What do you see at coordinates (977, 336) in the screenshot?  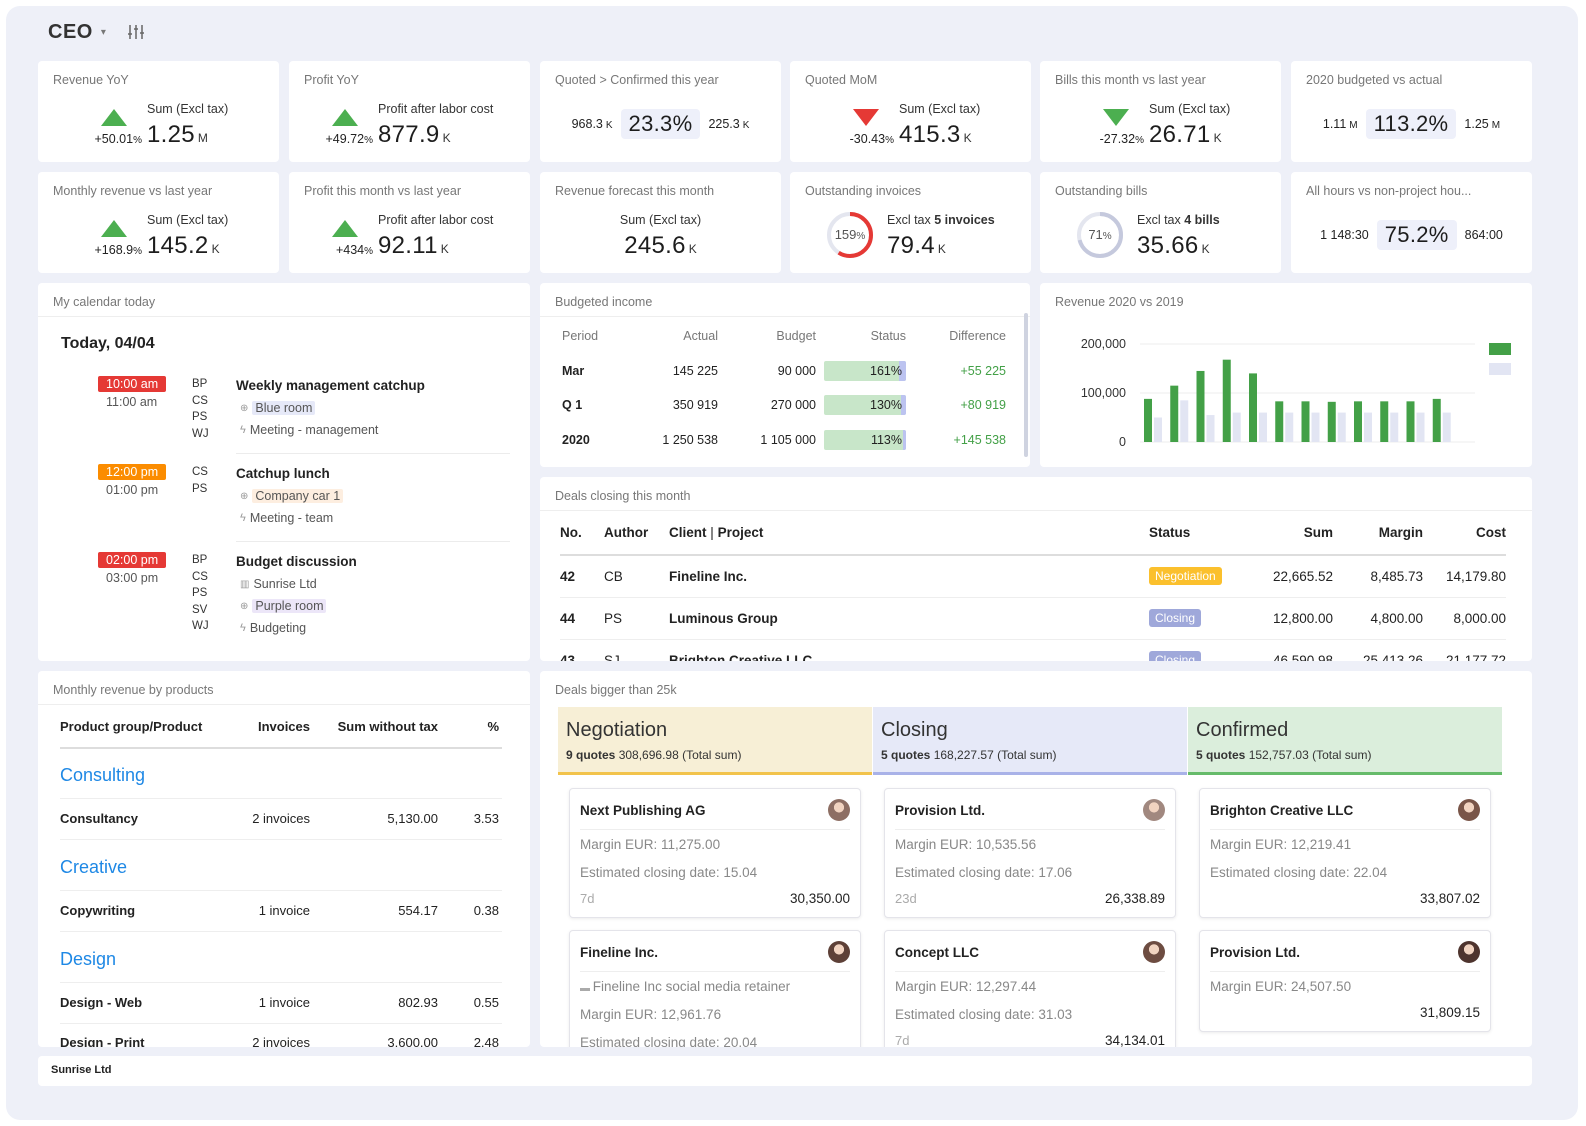 I see `col-difference: Difference` at bounding box center [977, 336].